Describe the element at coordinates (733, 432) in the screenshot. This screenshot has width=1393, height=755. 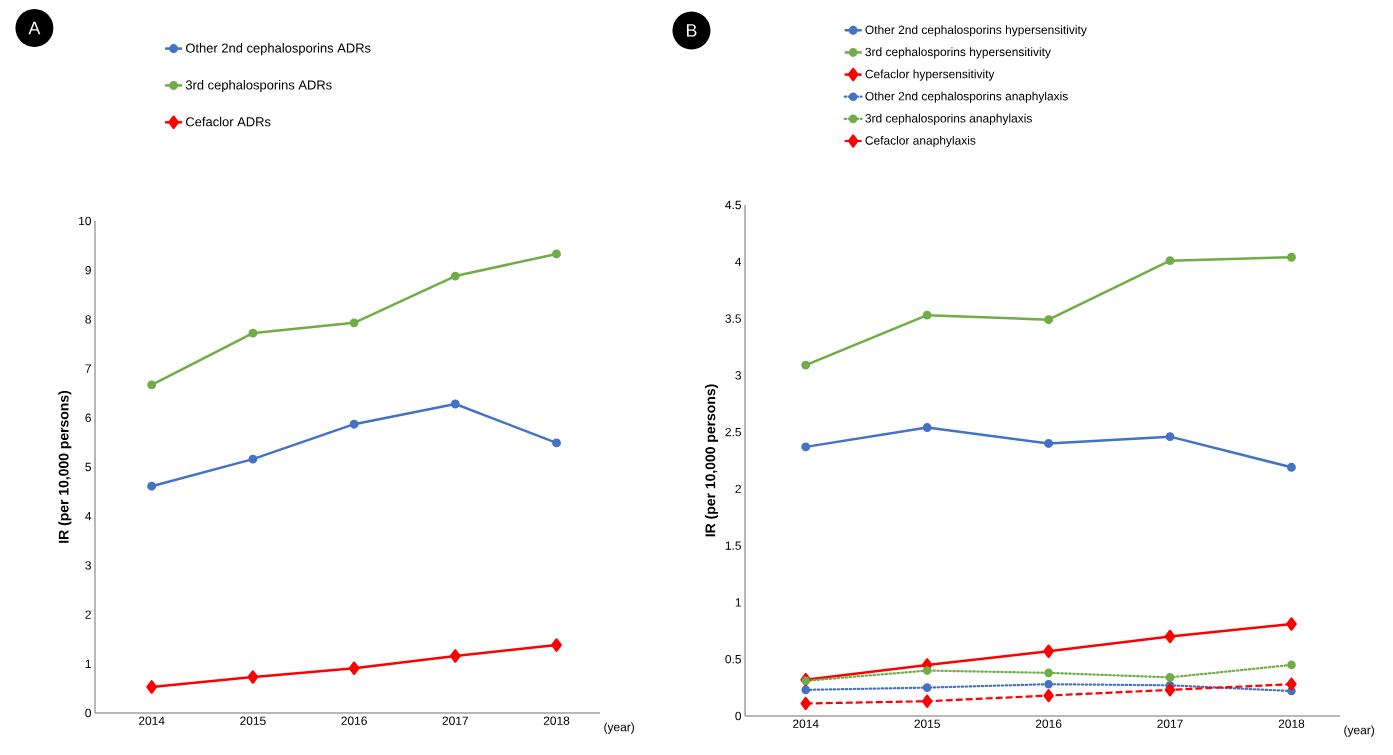
I see `y-tick-label: 2.5` at that location.